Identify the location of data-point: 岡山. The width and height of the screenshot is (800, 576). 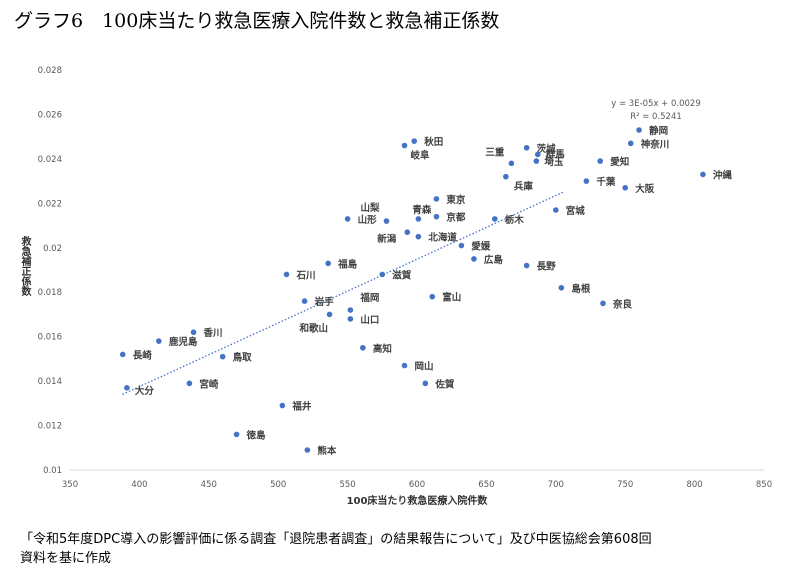
(417, 367).